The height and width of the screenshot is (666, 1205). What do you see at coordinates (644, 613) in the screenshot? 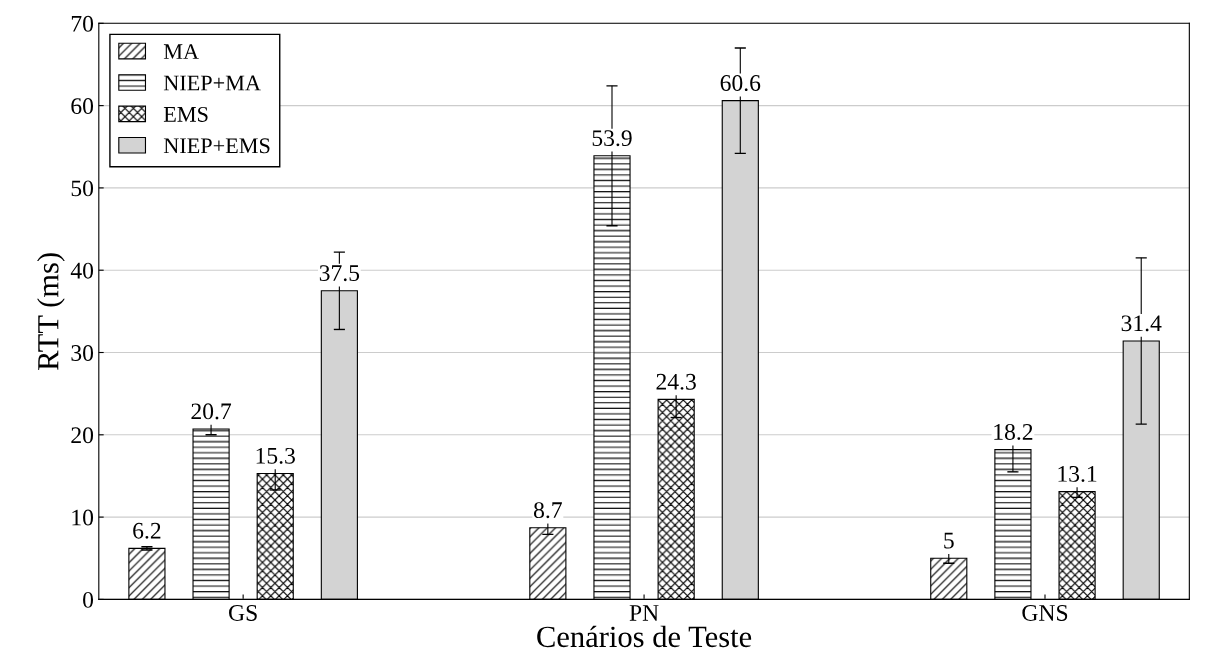
I see `x-tick-label: PN` at bounding box center [644, 613].